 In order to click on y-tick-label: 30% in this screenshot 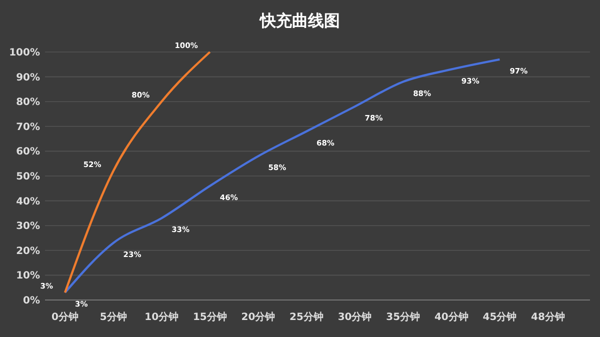, I will do `click(28, 226)`.